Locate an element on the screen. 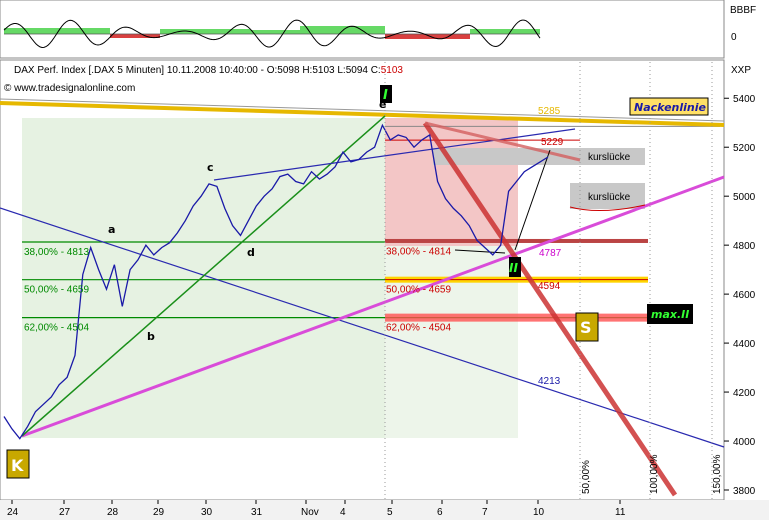 This screenshot has height=520, width=769. wave-label-b: b is located at coordinates (151, 336).